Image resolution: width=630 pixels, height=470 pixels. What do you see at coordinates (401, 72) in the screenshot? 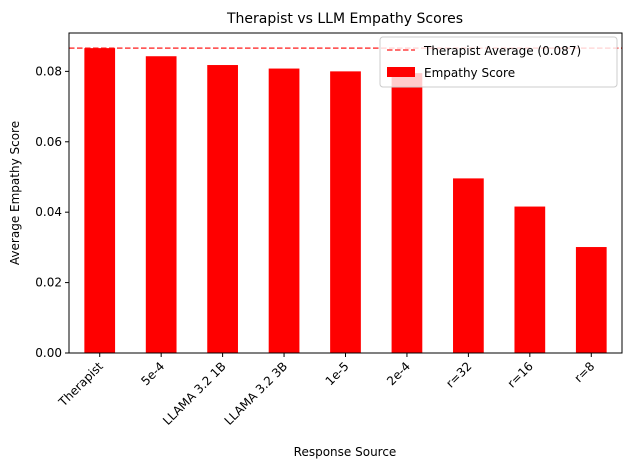
I see `legend-bar-swatch` at bounding box center [401, 72].